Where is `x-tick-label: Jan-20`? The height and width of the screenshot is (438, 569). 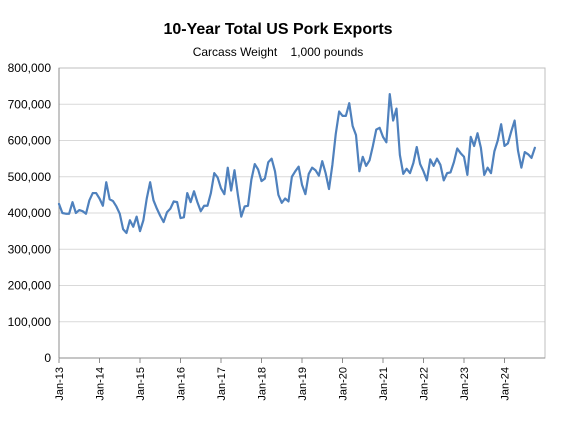
x-tick-label: Jan-20 is located at coordinates (344, 384).